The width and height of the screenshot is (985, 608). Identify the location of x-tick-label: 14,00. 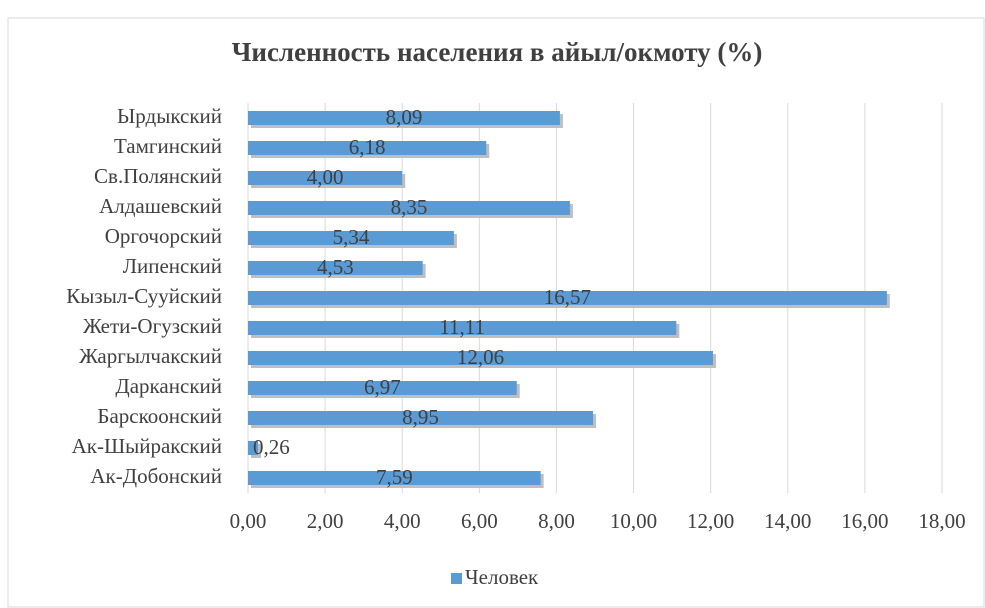
(787, 521).